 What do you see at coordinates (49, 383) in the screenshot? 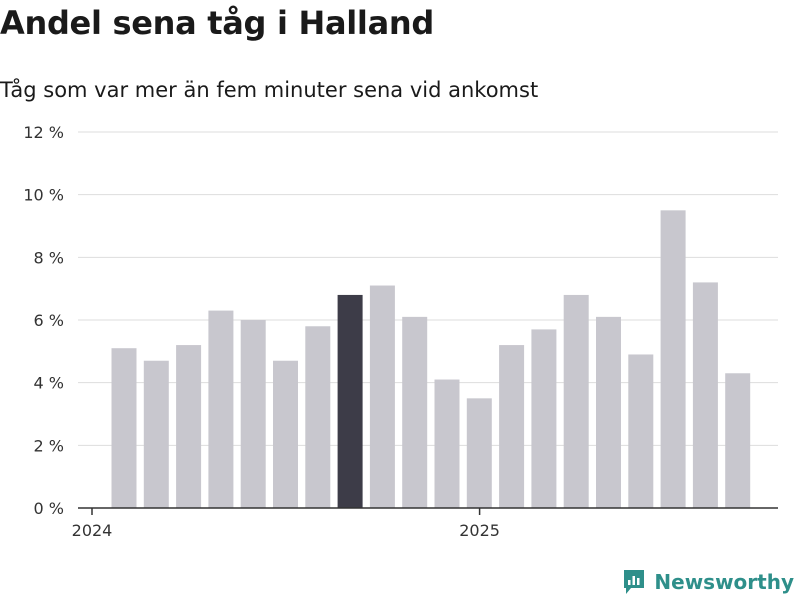
I see `y-tick-label: 4 %` at bounding box center [49, 383].